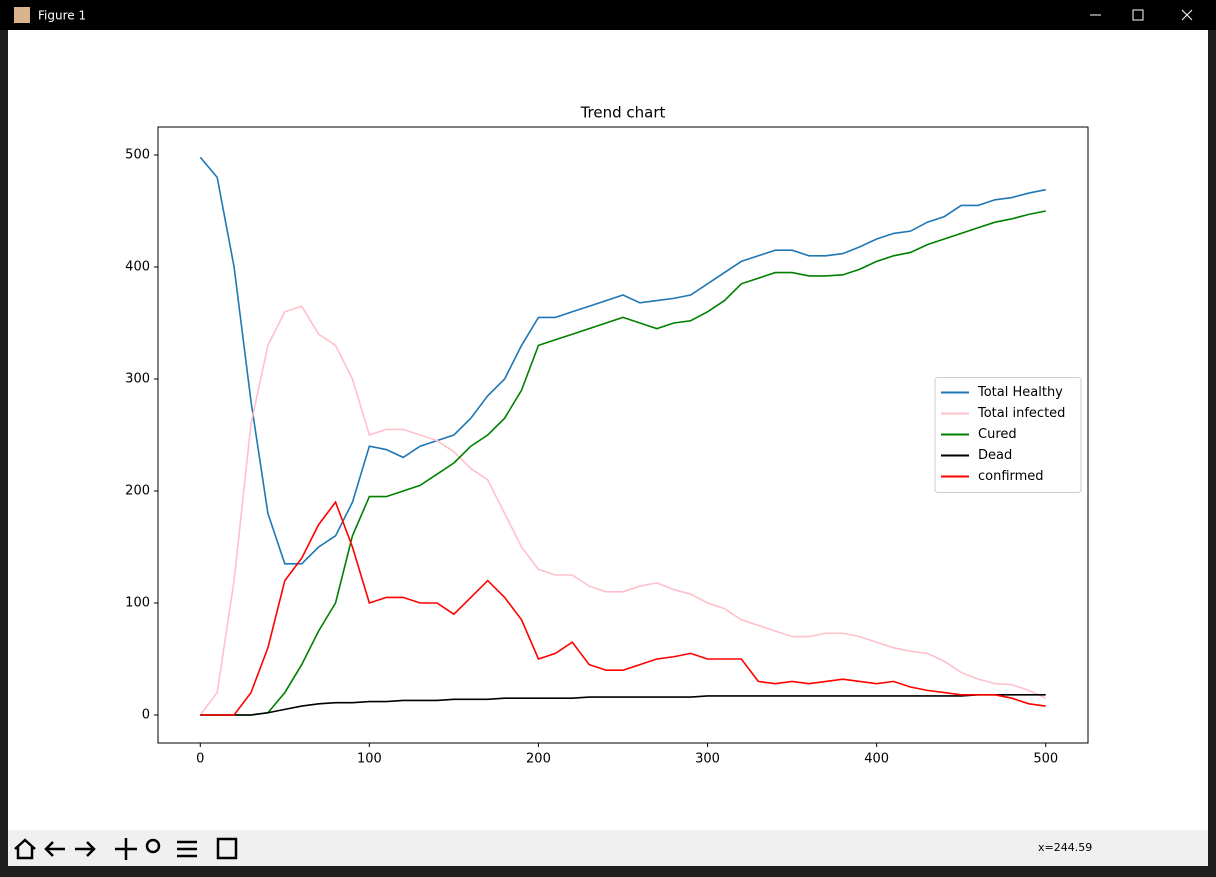  What do you see at coordinates (538, 759) in the screenshot?
I see `x-tick-label: 200` at bounding box center [538, 759].